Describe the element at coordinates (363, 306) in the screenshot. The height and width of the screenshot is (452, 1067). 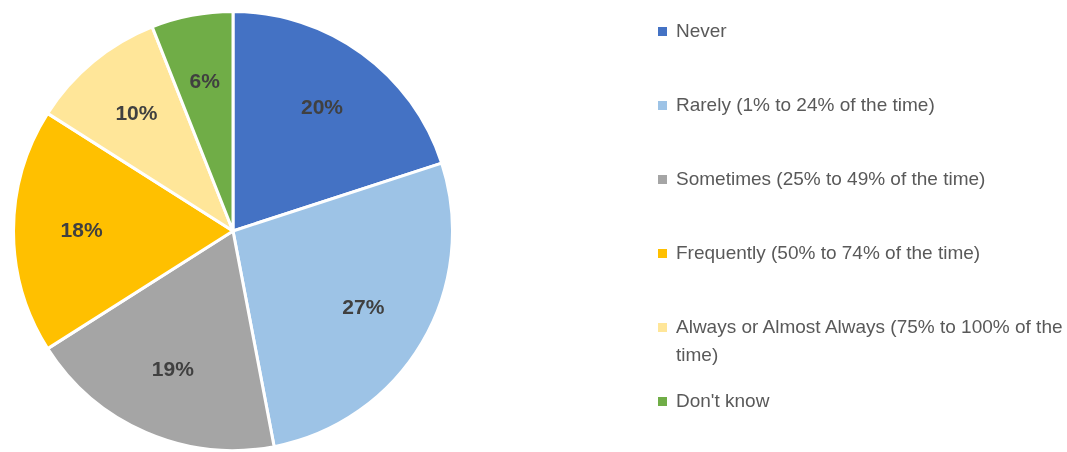
I see `data-label: 27%` at that location.